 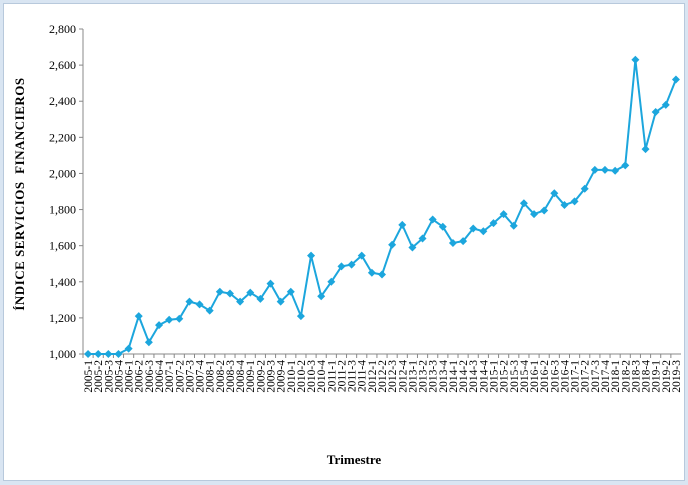 What do you see at coordinates (119, 376) in the screenshot?
I see `x-tick-label: 2005-4` at bounding box center [119, 376].